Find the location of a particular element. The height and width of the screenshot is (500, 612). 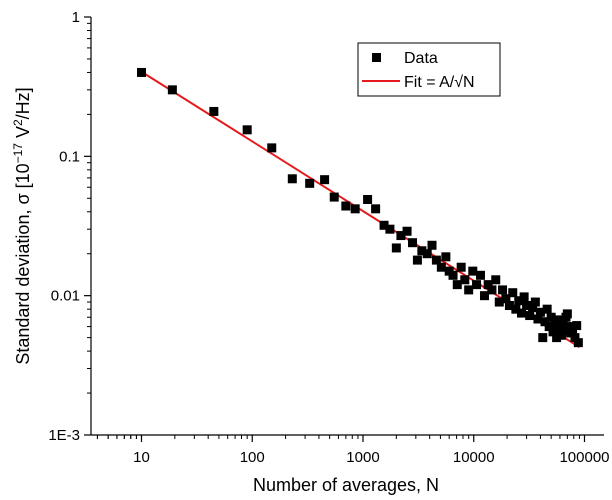

y-axis-title-part: /Hz] is located at coordinates (23, 103).